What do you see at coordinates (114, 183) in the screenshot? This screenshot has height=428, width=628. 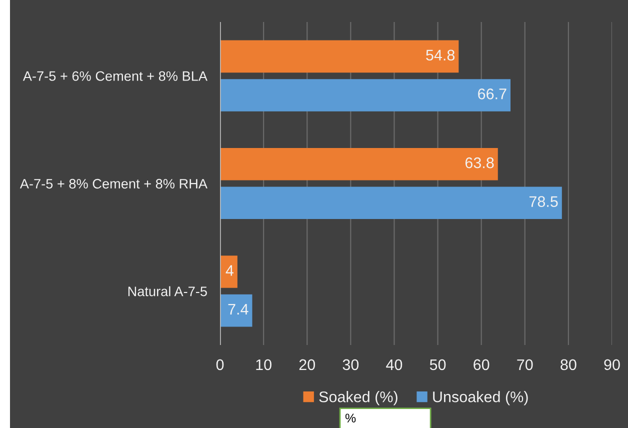 I see `y-tick-label: A-7-5 + 8% Cement + 8% RHA` at bounding box center [114, 183].